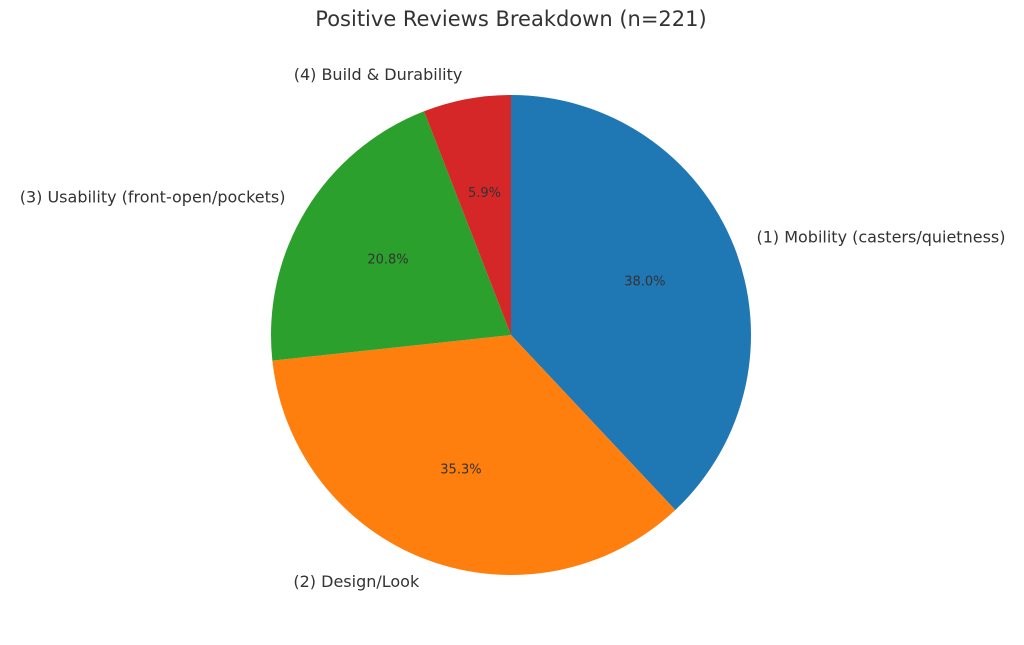 The height and width of the screenshot is (645, 1024). What do you see at coordinates (484, 193) in the screenshot?
I see `slice-percent: 5.9%` at bounding box center [484, 193].